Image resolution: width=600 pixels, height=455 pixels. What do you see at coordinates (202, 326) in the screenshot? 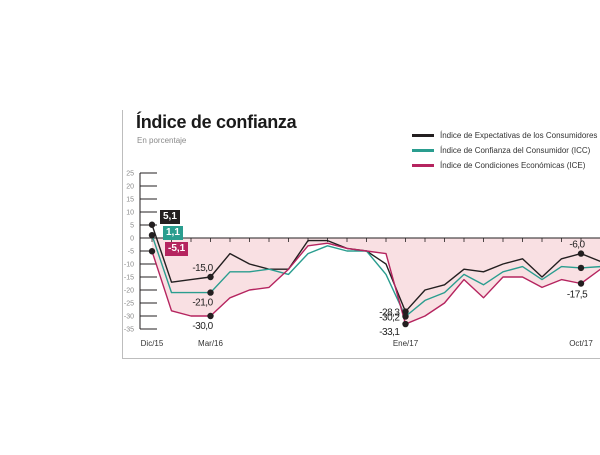
I see `svg-text: -30,0` at bounding box center [202, 326].